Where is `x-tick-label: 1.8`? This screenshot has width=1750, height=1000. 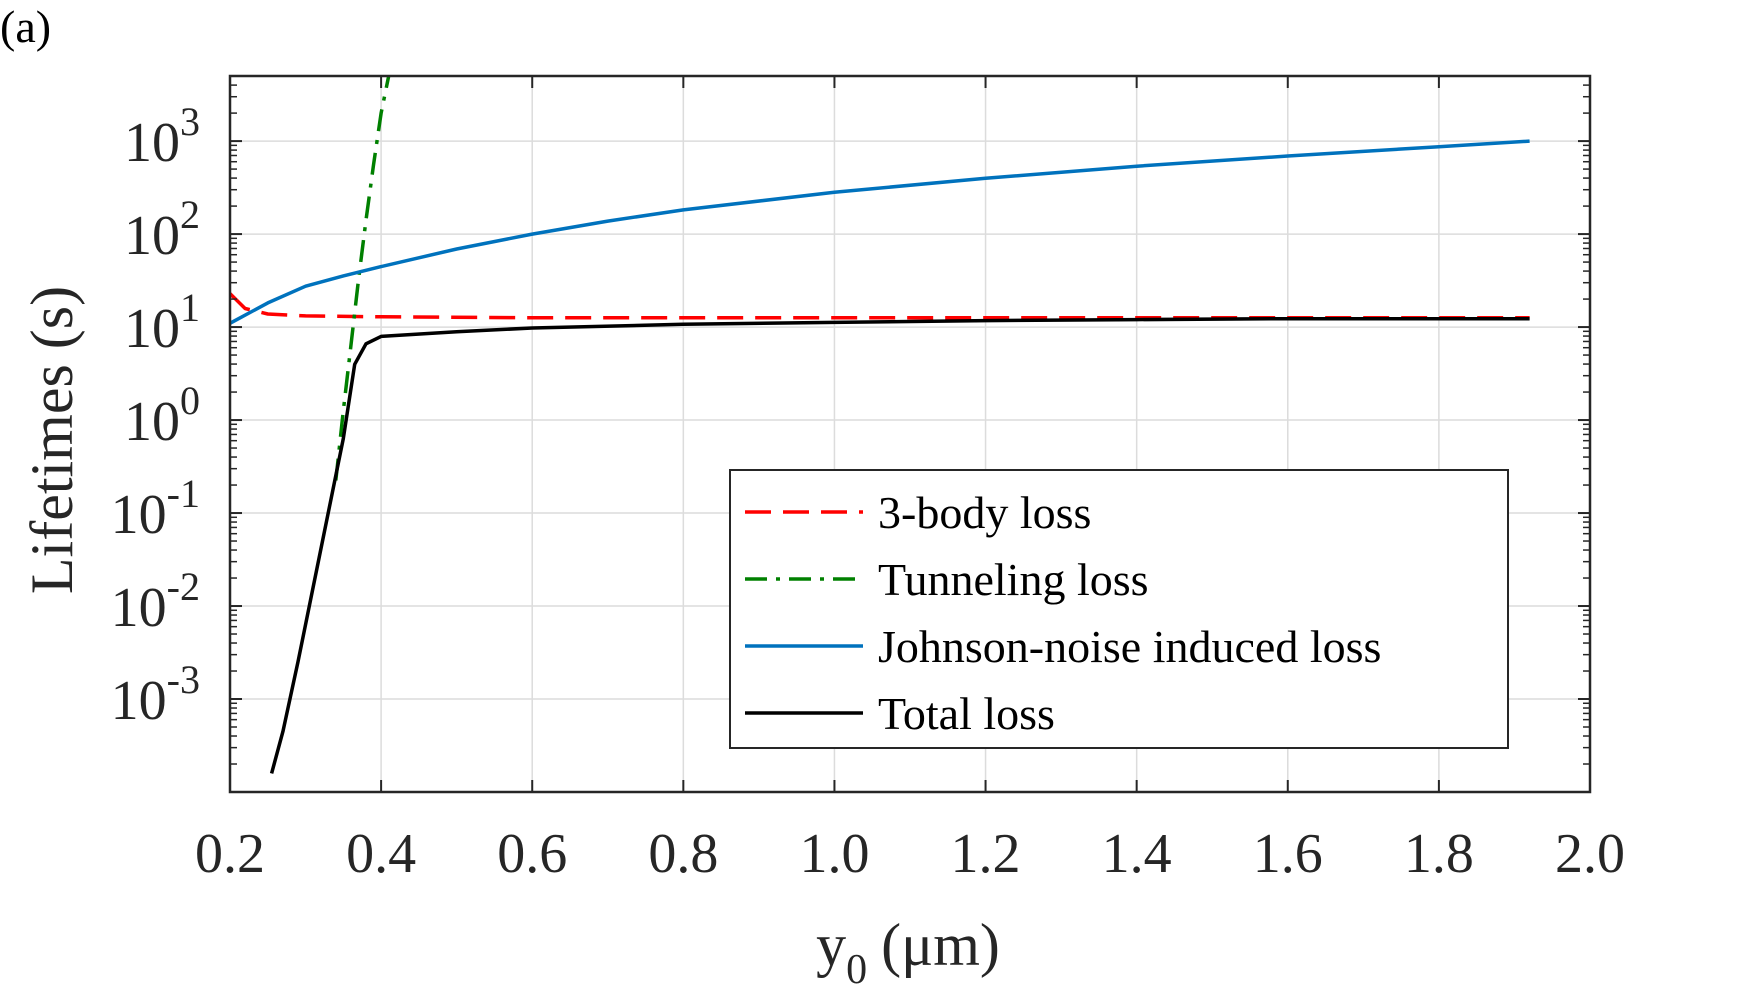 x-tick-label: 1.8 is located at coordinates (1439, 854).